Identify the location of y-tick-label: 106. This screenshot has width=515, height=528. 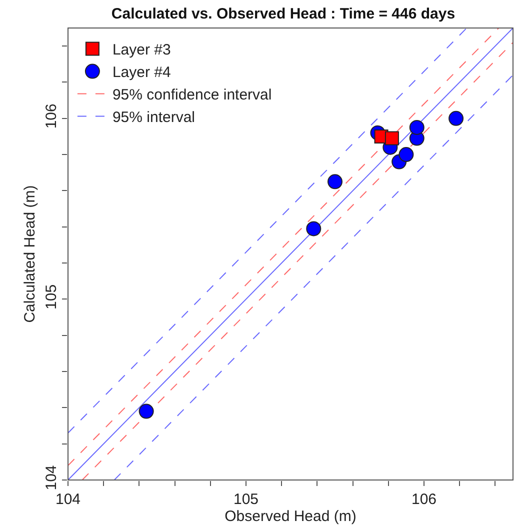
(51, 116).